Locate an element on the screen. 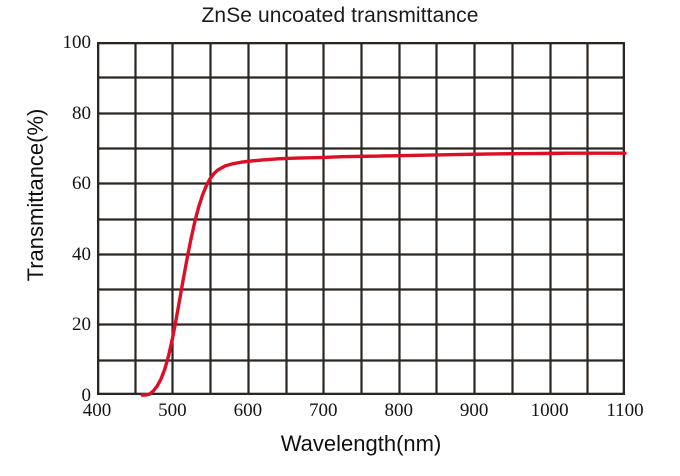 This screenshot has width=680, height=476. x-tick-label: 800 is located at coordinates (398, 410).